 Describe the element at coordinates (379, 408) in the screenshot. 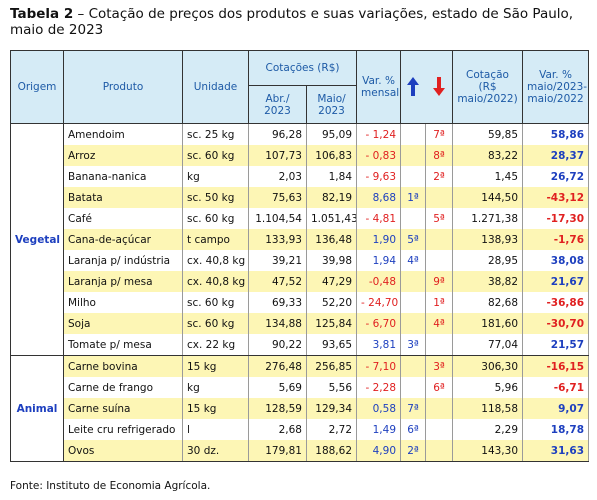

I see `cell-var-mensal: 0,58` at that location.